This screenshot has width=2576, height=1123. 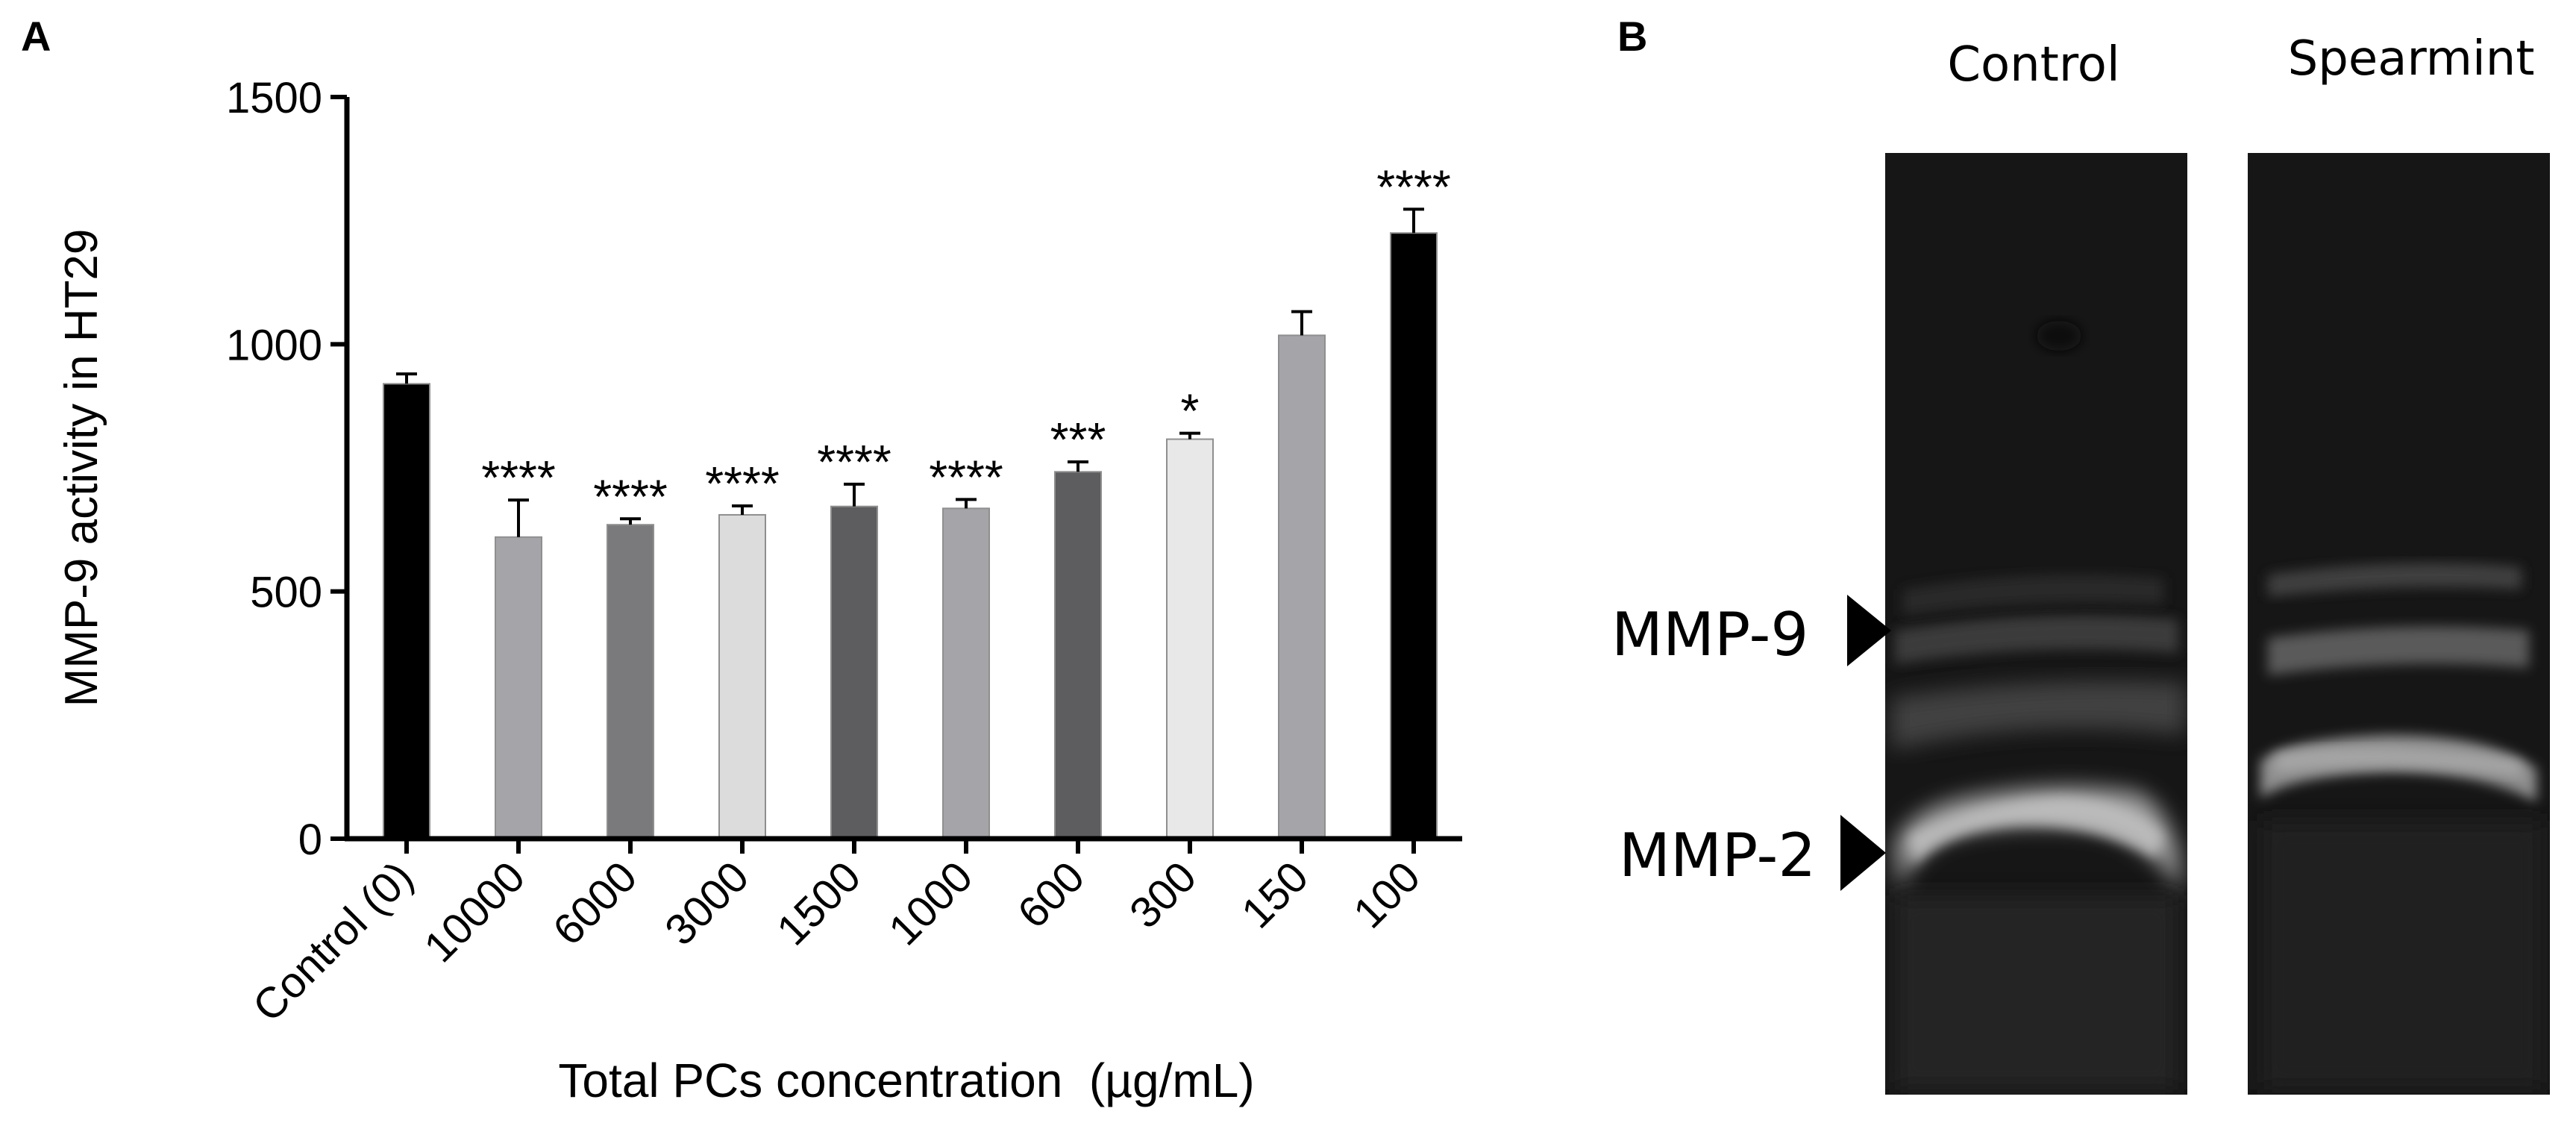 I want to click on x-tick-label: 150, so click(x=1274, y=895).